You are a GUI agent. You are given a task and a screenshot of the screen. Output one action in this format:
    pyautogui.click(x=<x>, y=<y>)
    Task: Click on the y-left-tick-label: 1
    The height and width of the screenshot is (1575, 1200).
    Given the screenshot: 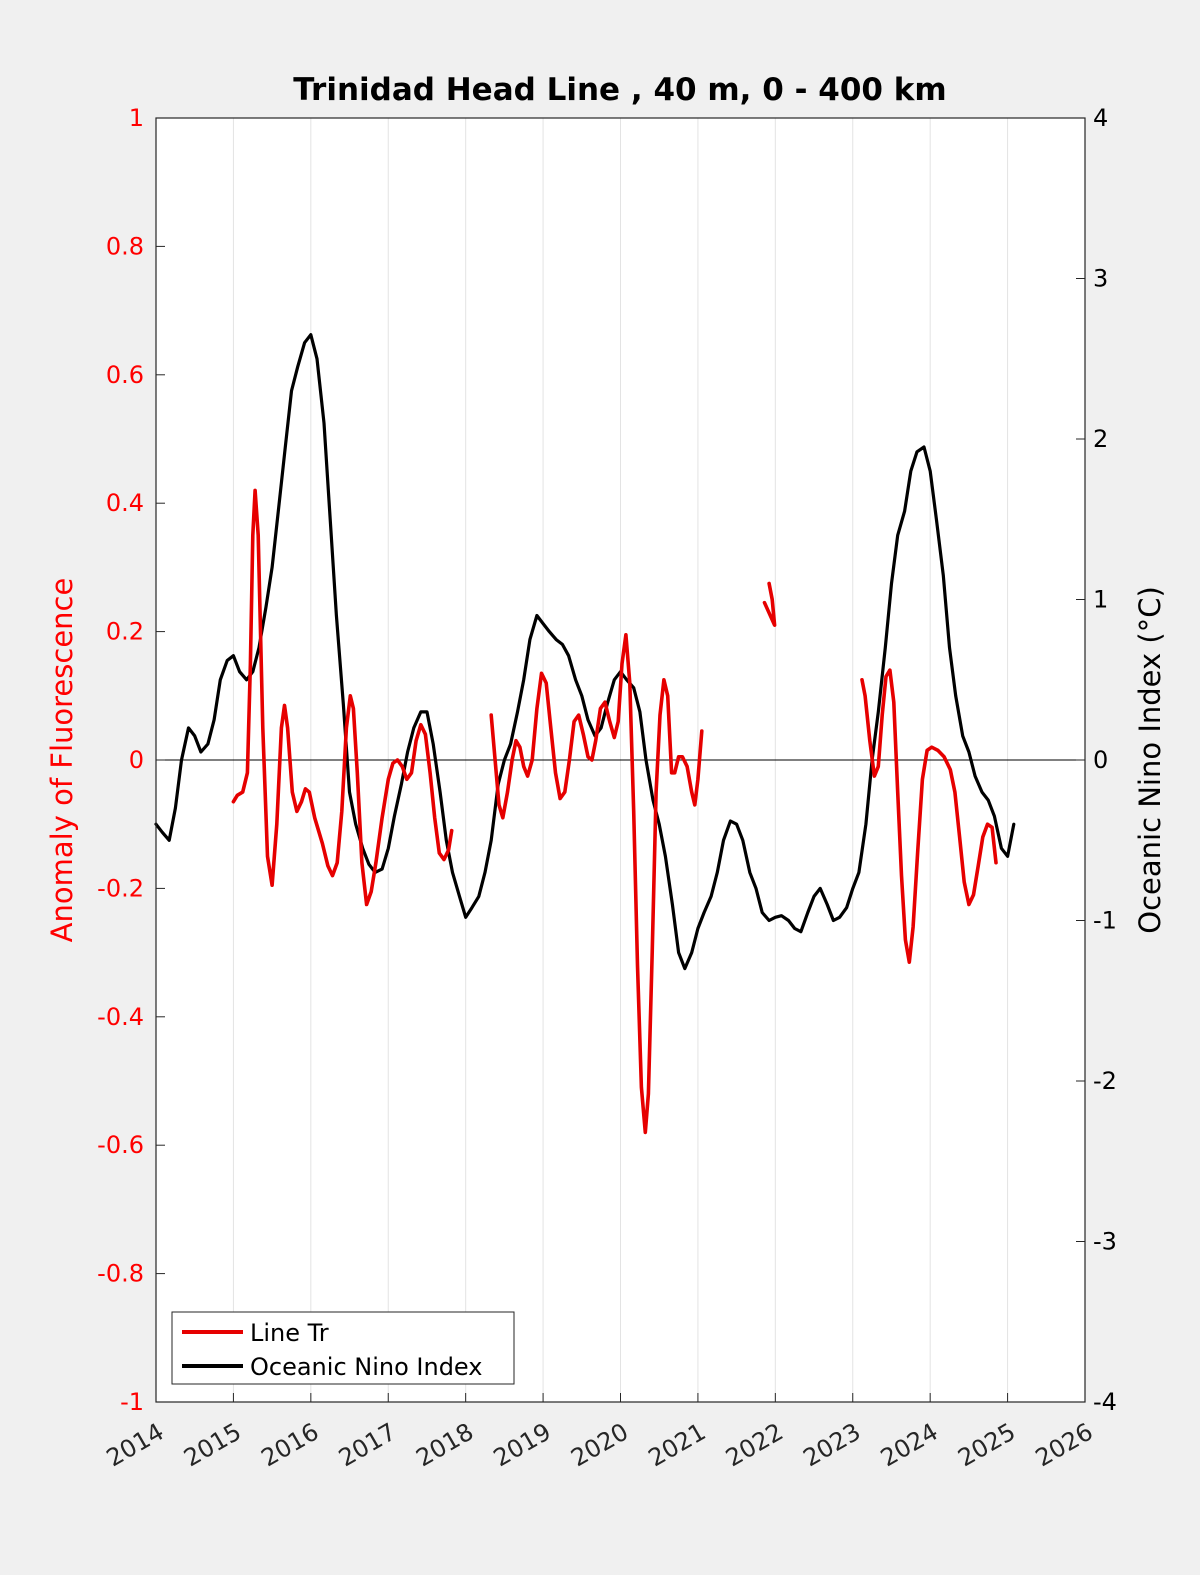 What is the action you would take?
    pyautogui.click(x=136, y=118)
    